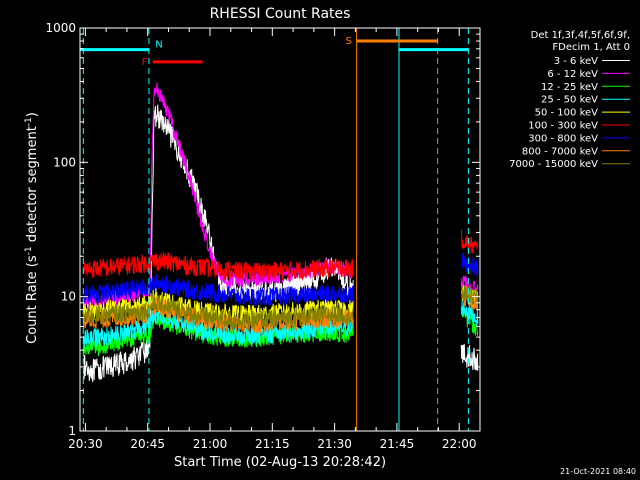 This screenshot has height=480, width=640. Describe the element at coordinates (560, 151) in the screenshot. I see `legend-entry-label: 800 - 7000 keV` at that location.